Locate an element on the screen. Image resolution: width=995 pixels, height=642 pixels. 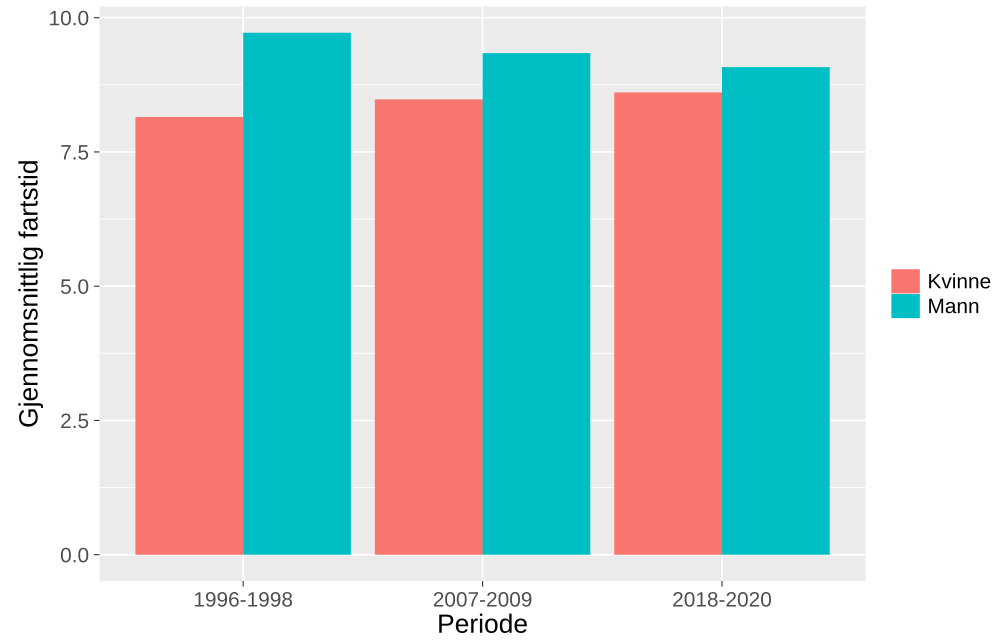
y-tick-label: 0.0 is located at coordinates (74, 555).